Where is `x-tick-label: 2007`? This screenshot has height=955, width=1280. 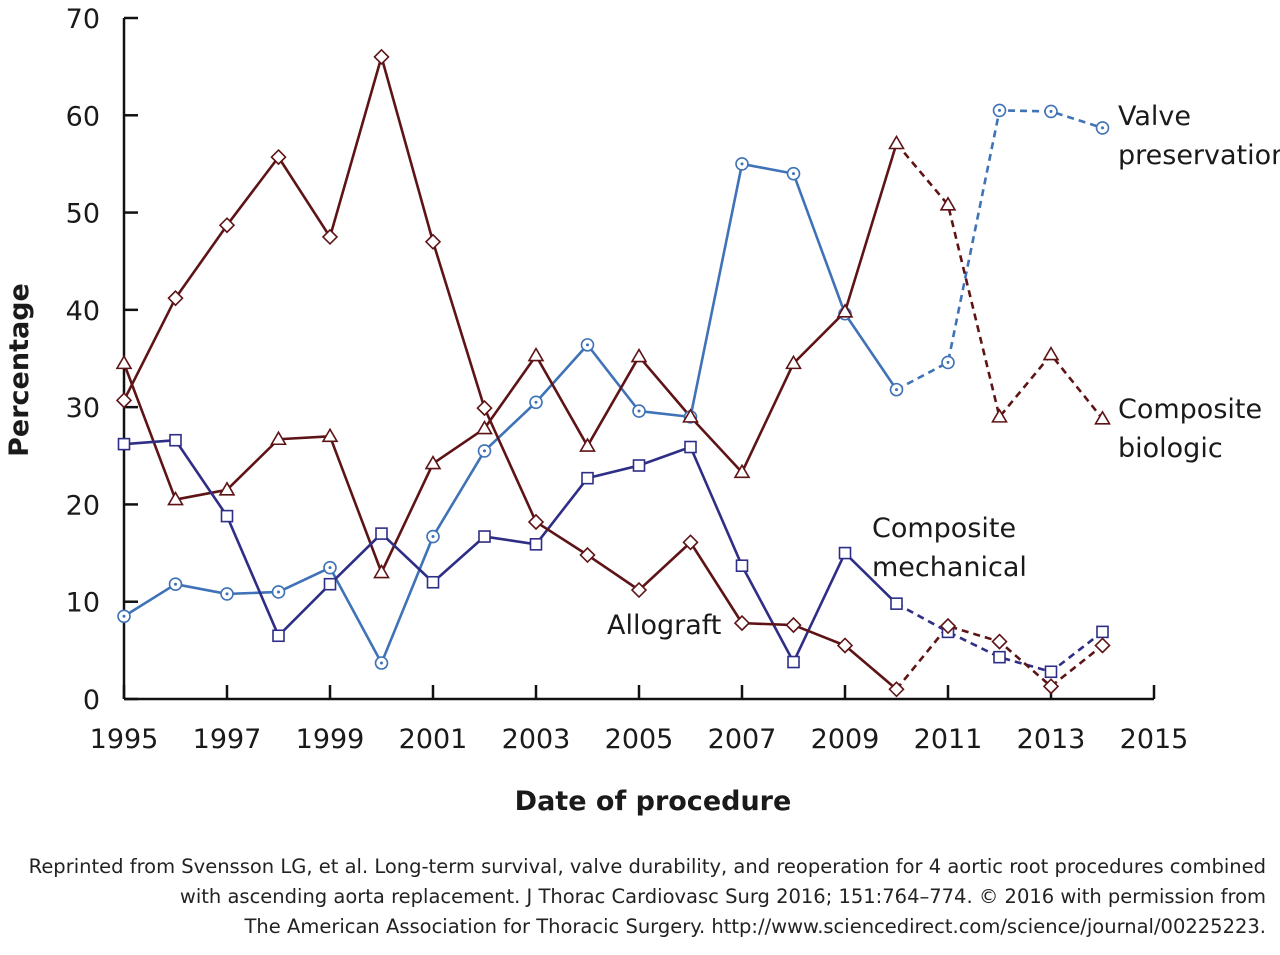 x-tick-label: 2007 is located at coordinates (742, 739).